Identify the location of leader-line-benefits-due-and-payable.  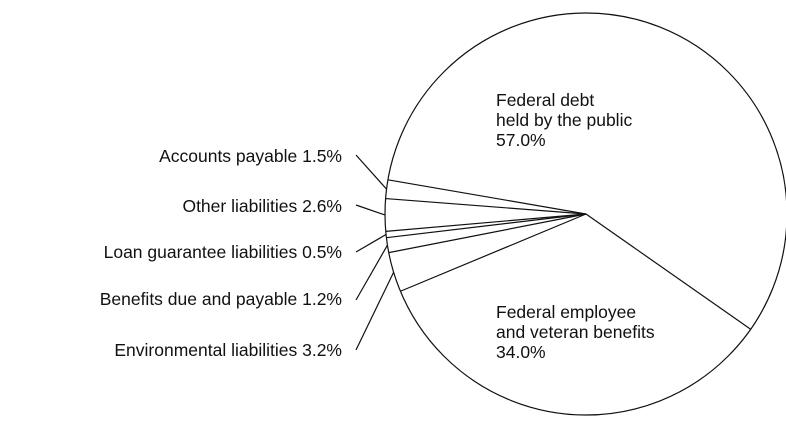
(371, 272).